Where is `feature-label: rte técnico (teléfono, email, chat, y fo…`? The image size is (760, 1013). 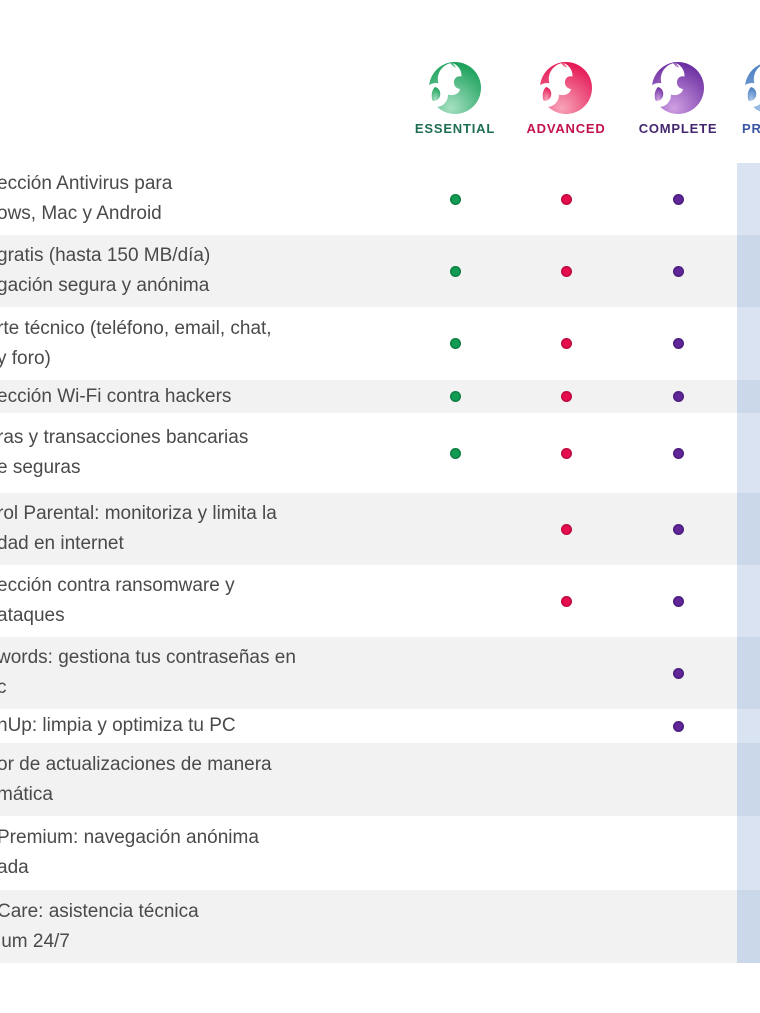 feature-label: rte técnico (teléfono, email, chat, y fo… is located at coordinates (205, 344).